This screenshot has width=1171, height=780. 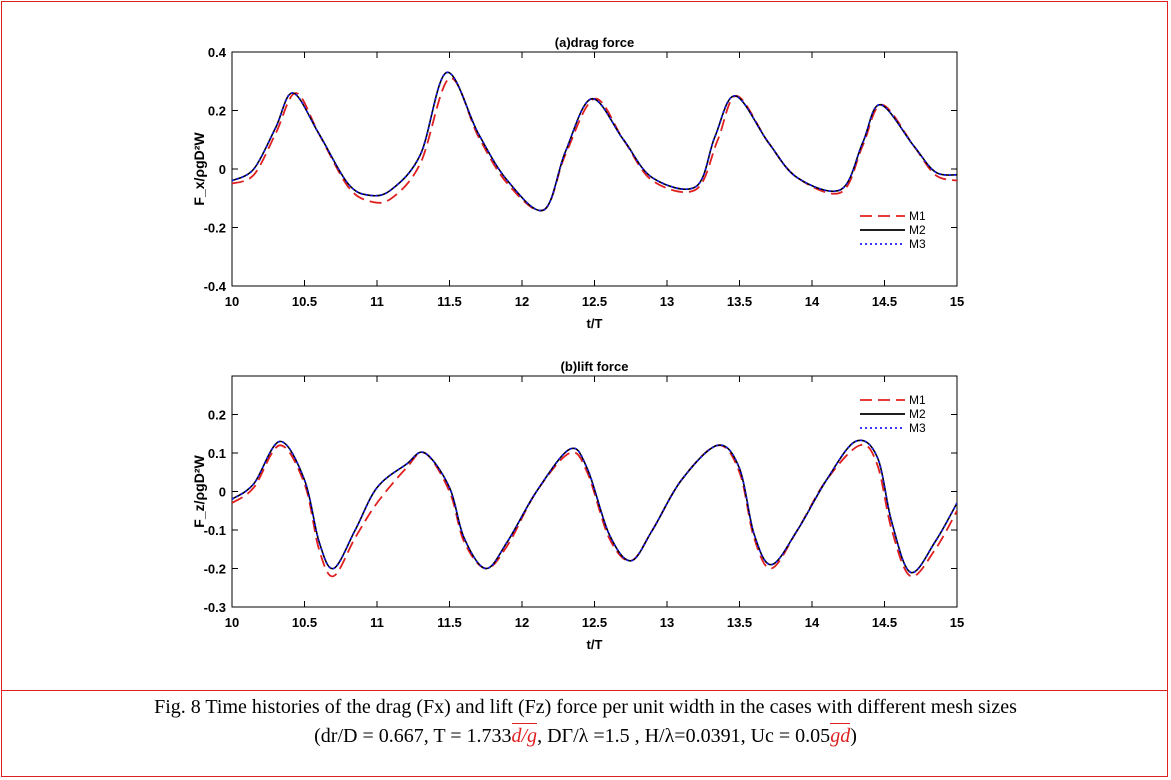 What do you see at coordinates (222, 492) in the screenshot?
I see `chart-lift-y-tick-label: 0` at bounding box center [222, 492].